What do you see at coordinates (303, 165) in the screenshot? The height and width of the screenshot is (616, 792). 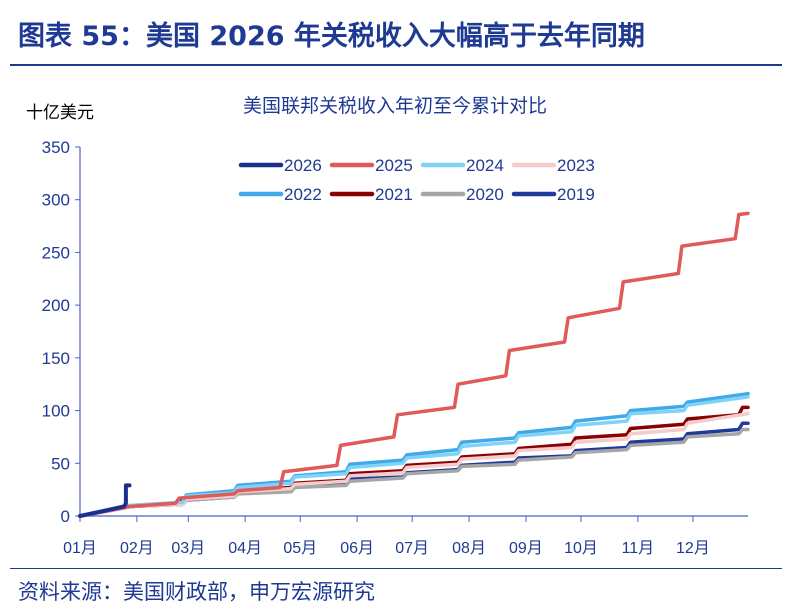 I see `legend-label: 2026` at bounding box center [303, 165].